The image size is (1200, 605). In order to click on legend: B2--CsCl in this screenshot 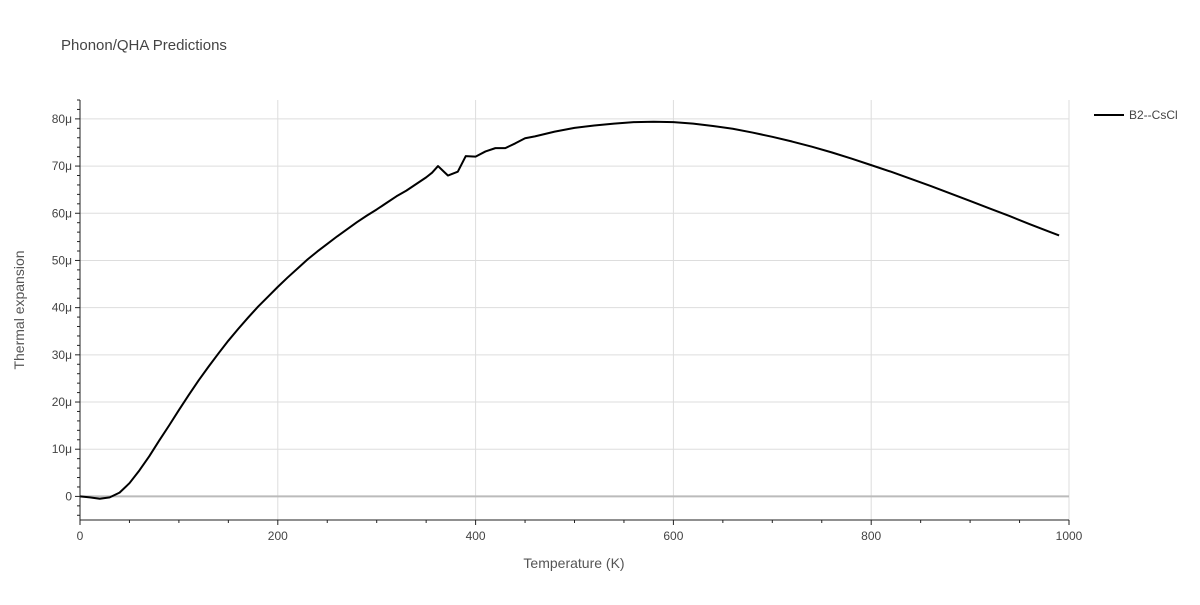, I will do `click(1136, 115)`.